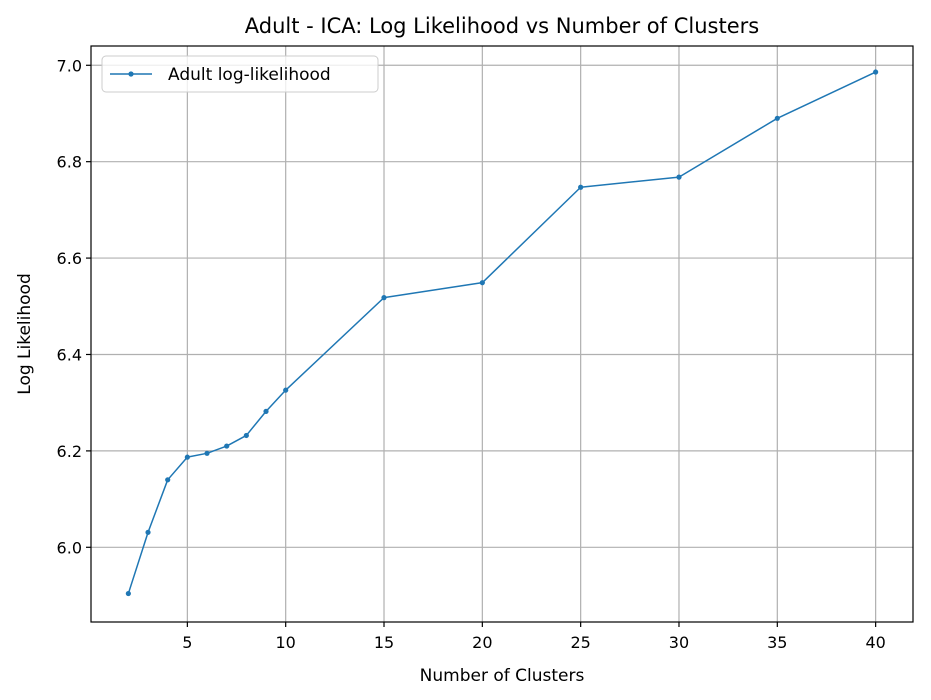 The image size is (931, 700). I want to click on y-tick-label: 6.0, so click(69, 547).